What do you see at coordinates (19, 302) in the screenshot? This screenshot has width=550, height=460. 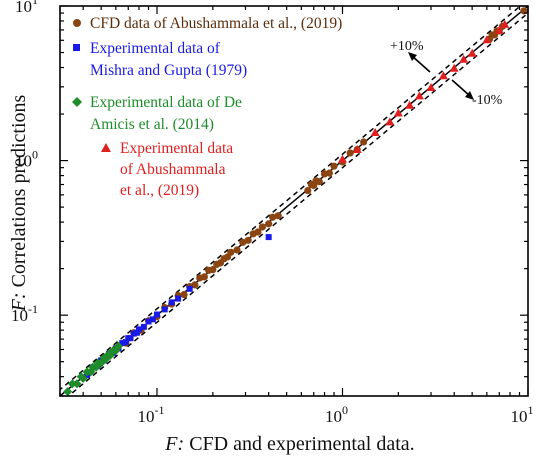 I see `y-axis-label-prefix: F:` at bounding box center [19, 302].